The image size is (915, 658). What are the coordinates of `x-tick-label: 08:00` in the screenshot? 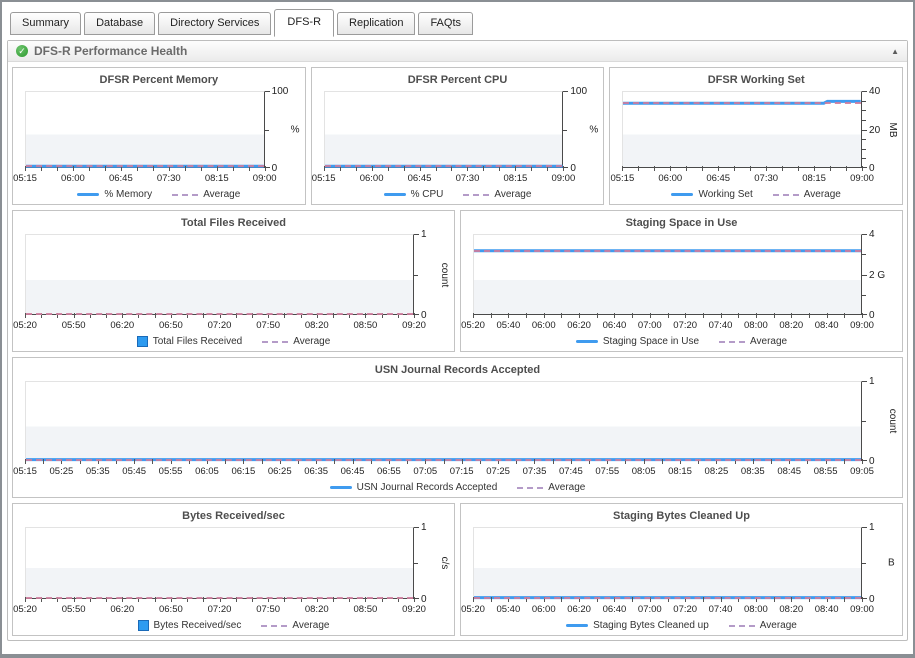 It's located at (756, 609).